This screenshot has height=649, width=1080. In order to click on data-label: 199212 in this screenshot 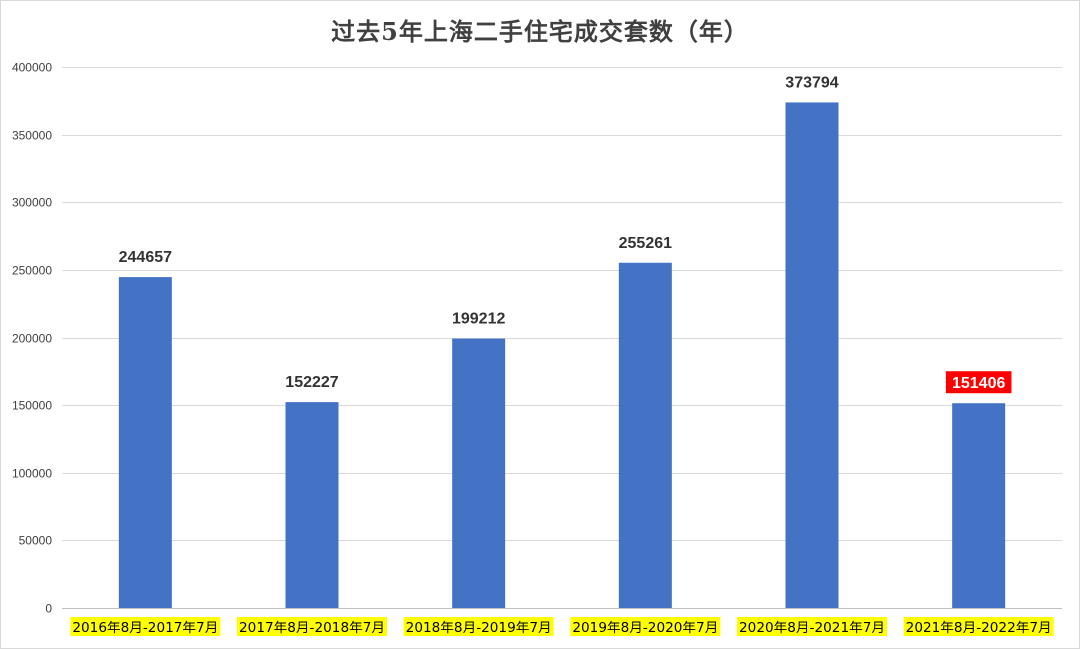, I will do `click(478, 319)`.